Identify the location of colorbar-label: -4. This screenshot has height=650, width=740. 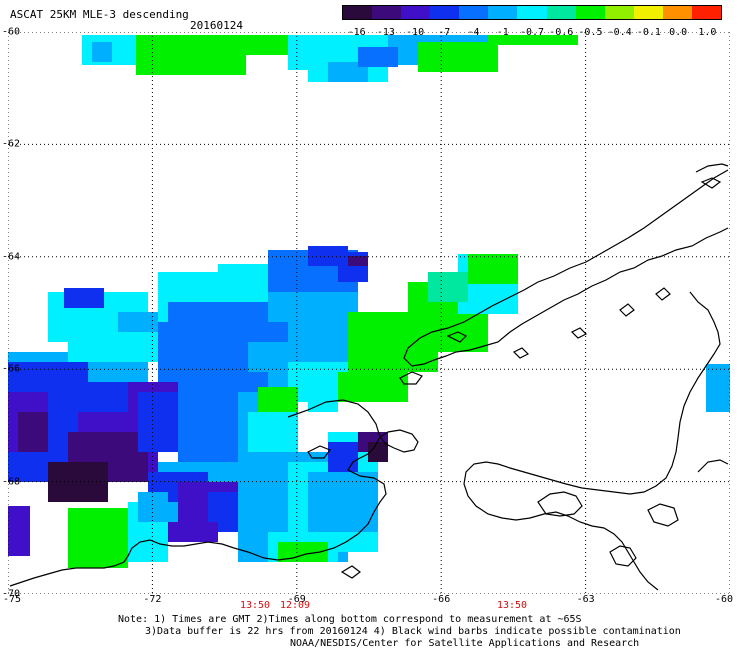
(473, 32).